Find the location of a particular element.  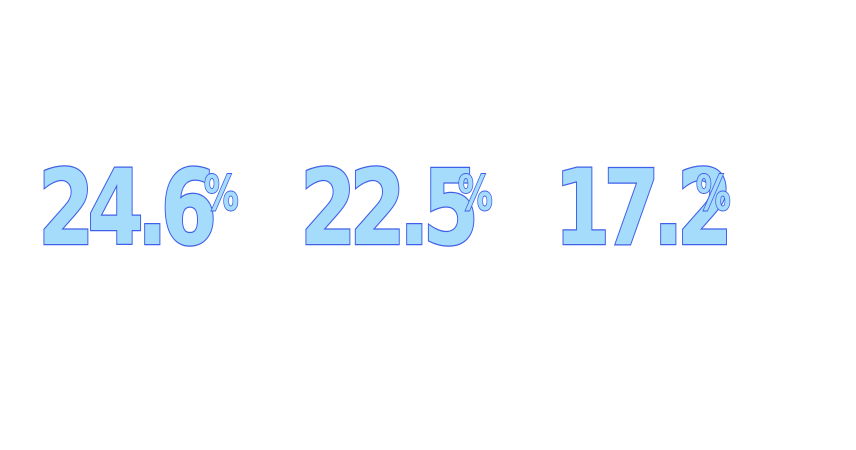

stat-value: 24.6 is located at coordinates (127, 208).